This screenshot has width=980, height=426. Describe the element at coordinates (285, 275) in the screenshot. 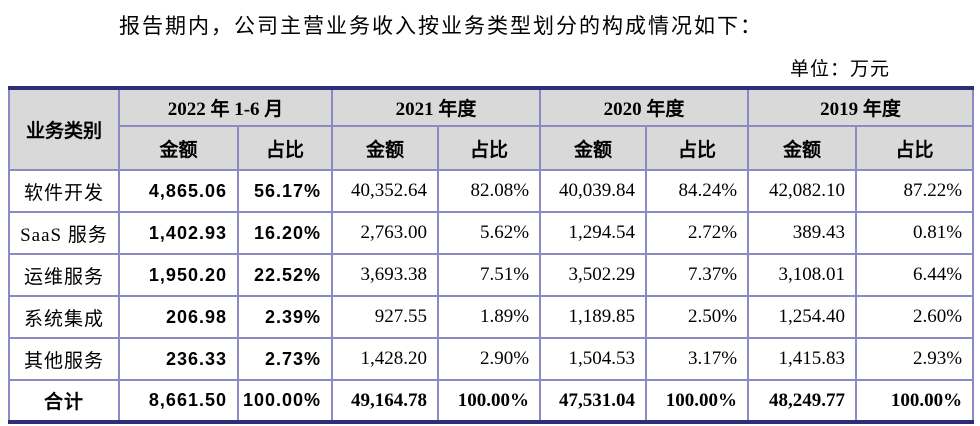

I see `value-cell: 22.52%` at that location.